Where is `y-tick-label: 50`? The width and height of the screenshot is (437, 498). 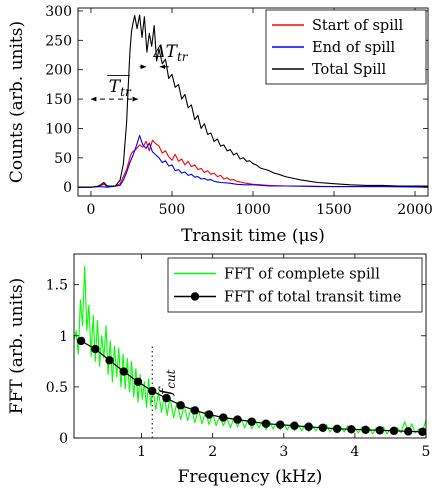 y-tick-label: 50 is located at coordinates (63, 159).